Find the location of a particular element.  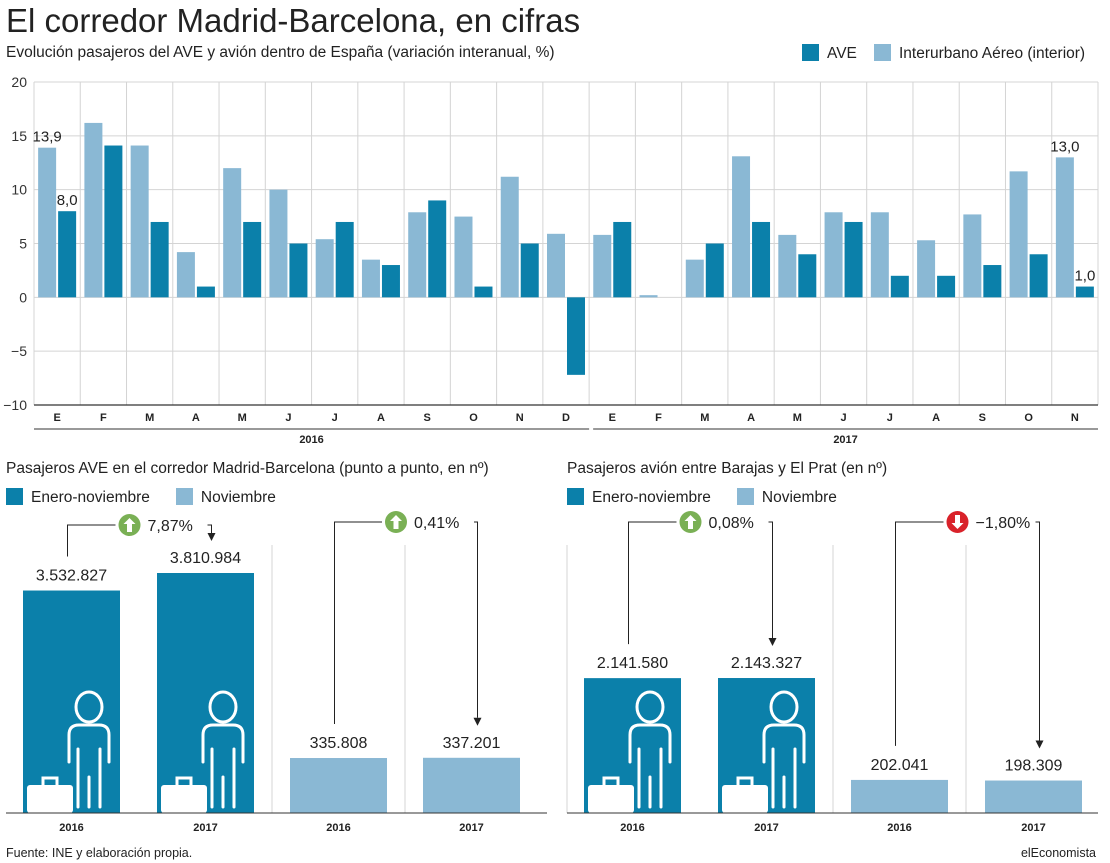

y-tick-label: −5 is located at coordinates (19, 351).